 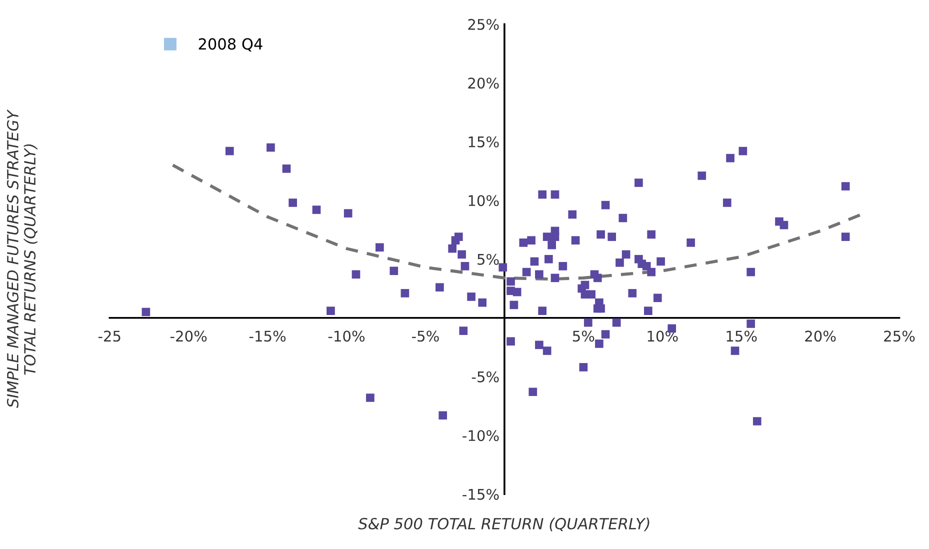 I want to click on y-tick-label: 10%, so click(x=483, y=200).